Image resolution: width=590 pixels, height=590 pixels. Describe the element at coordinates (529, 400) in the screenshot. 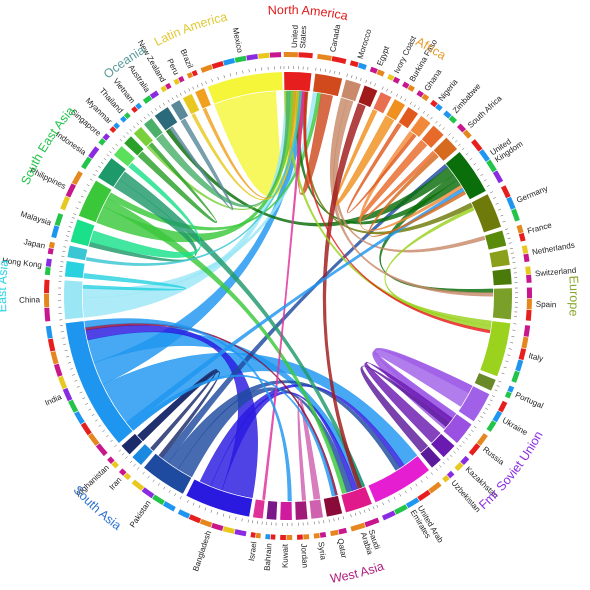

I see `country-label-portugal: Portugal` at that location.